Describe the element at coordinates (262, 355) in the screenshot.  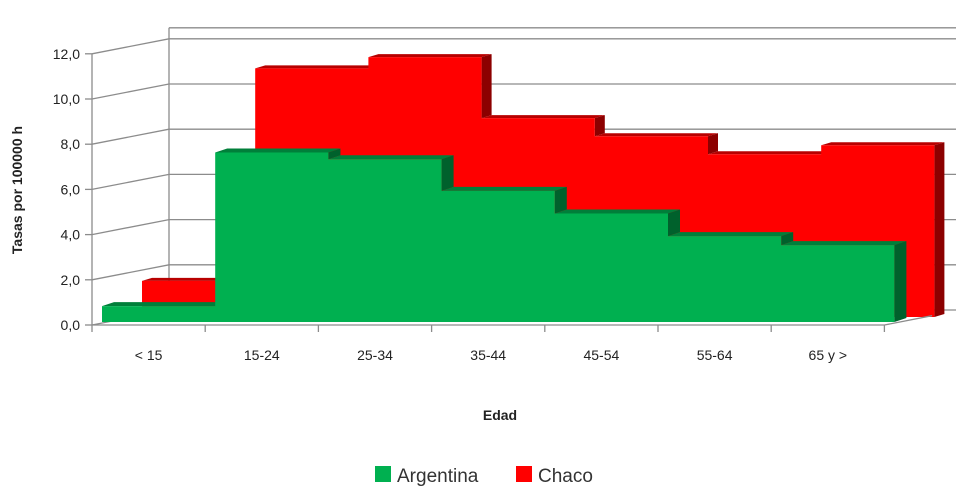
I see `x-tick-label: 15-24` at that location.